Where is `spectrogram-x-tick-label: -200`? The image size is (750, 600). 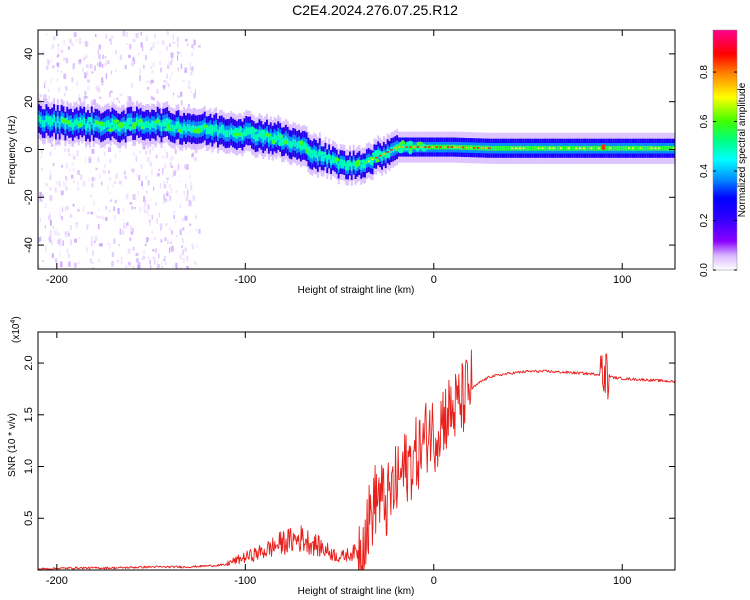
spectrogram-x-tick-label: -200 is located at coordinates (57, 280).